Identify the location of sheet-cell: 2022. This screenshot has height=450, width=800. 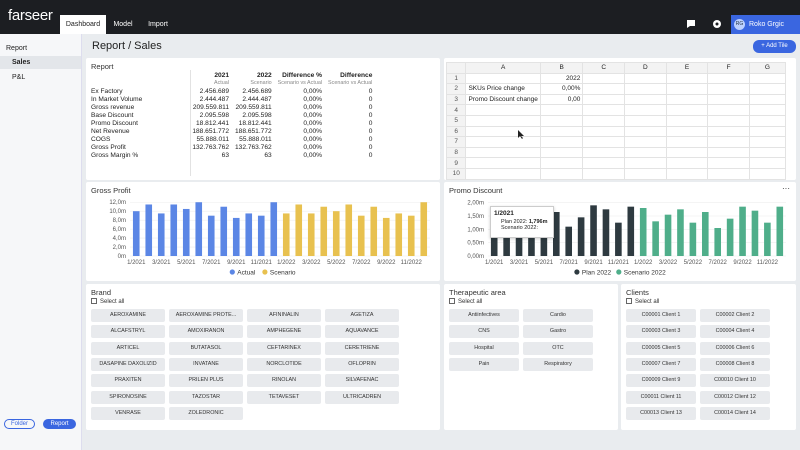
(561, 78).